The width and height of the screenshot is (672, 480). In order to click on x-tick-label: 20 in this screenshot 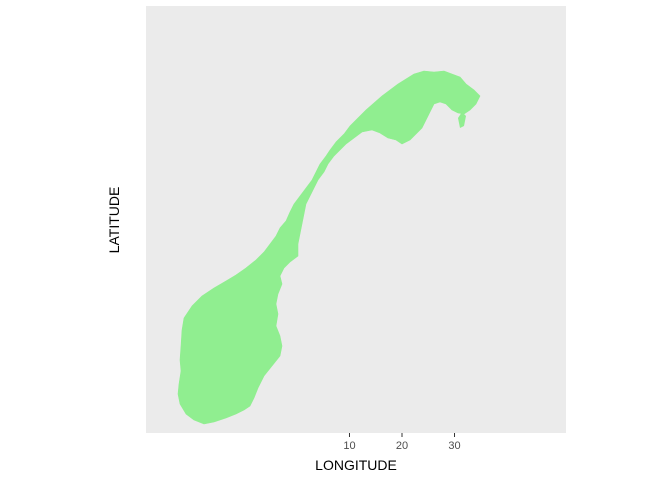, I will do `click(402, 446)`.